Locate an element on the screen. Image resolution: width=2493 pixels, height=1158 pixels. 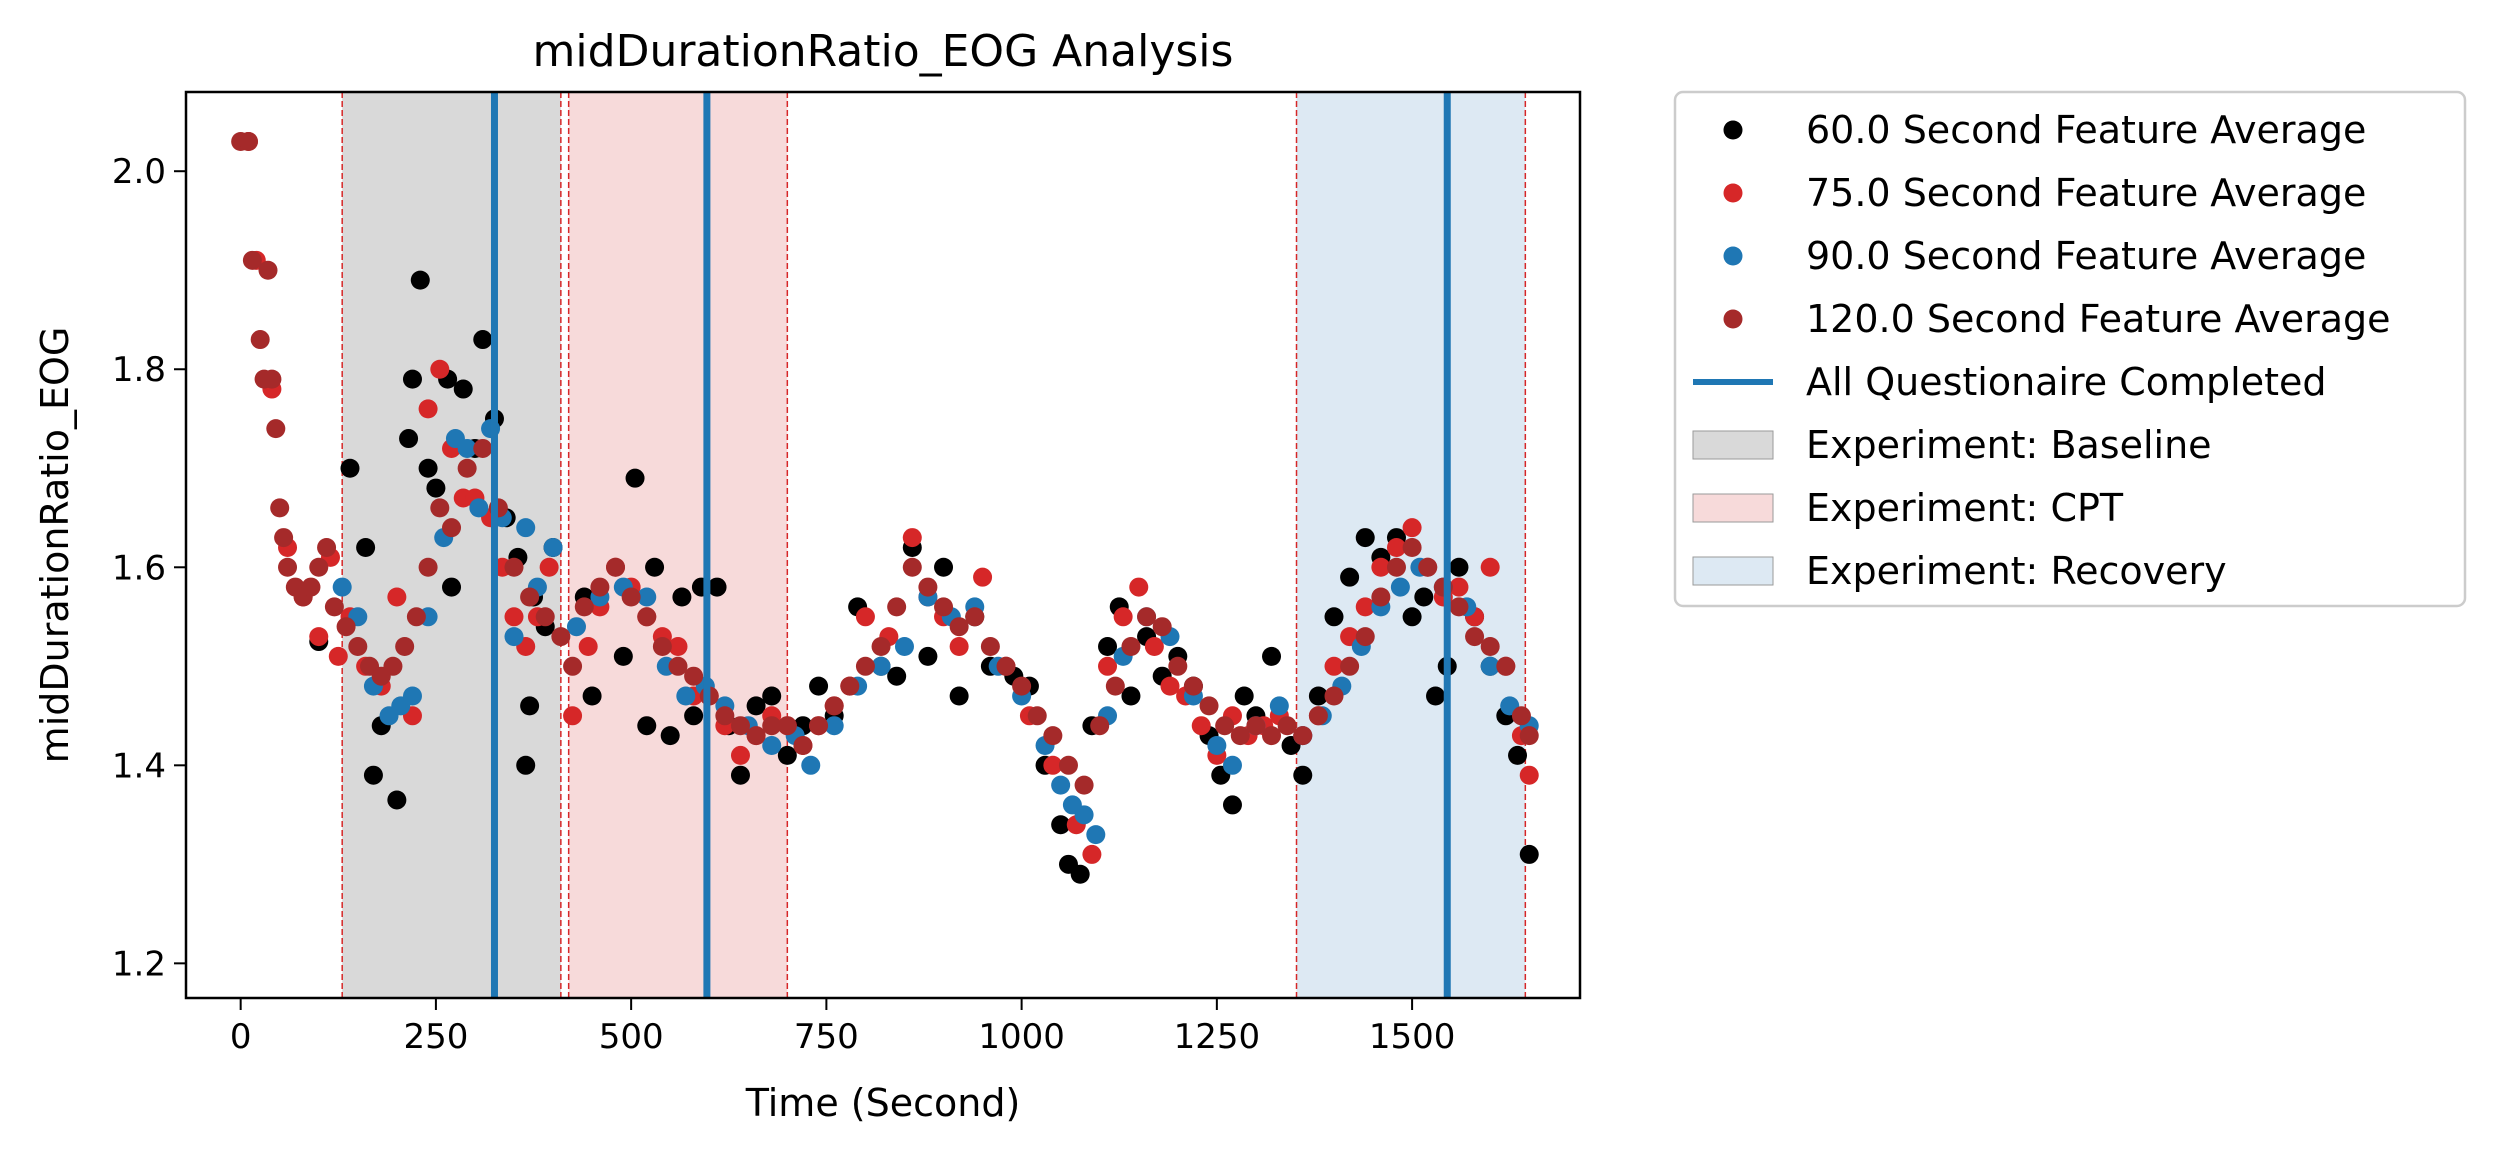
y-tick-label-1: 1.4 is located at coordinates (139, 766).